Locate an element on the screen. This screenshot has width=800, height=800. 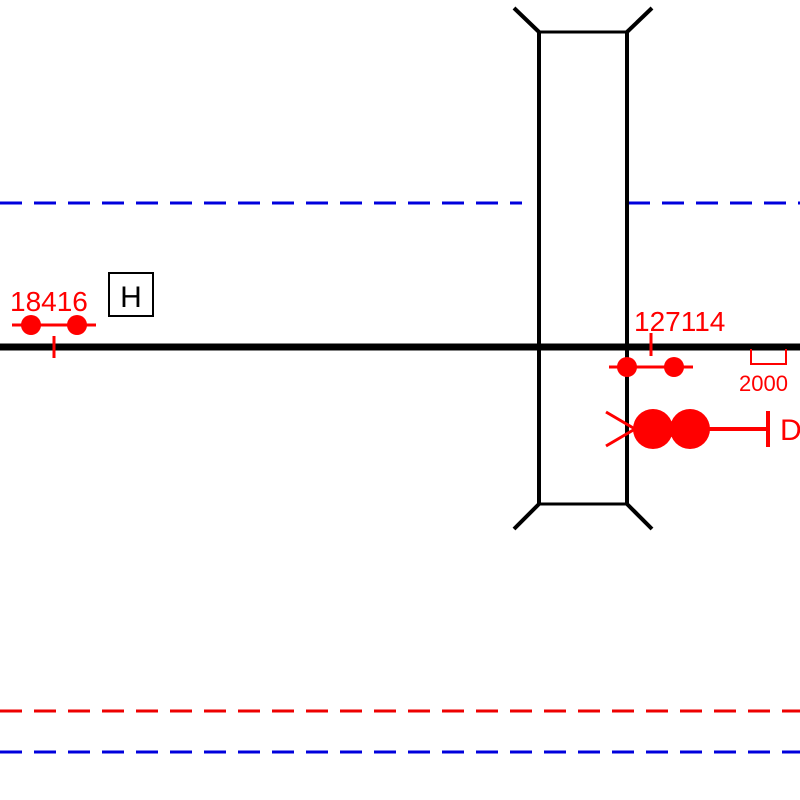
h-board-label: H is located at coordinates (131, 297).